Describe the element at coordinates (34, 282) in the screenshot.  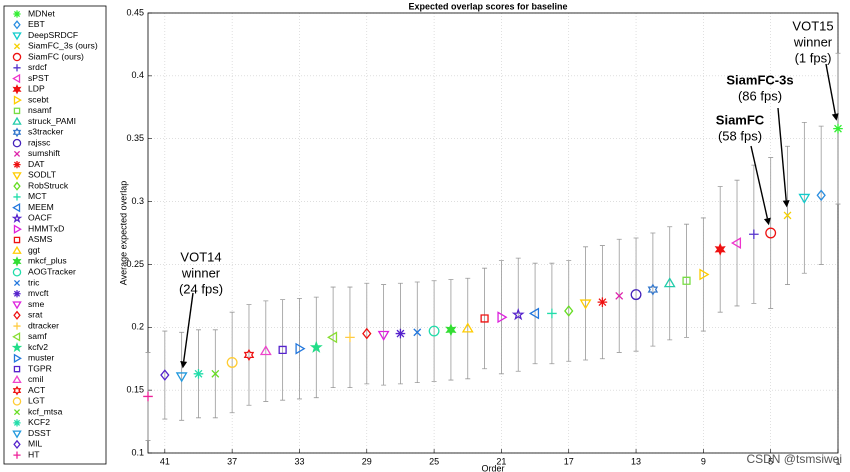
I see `legend-label: tric` at that location.